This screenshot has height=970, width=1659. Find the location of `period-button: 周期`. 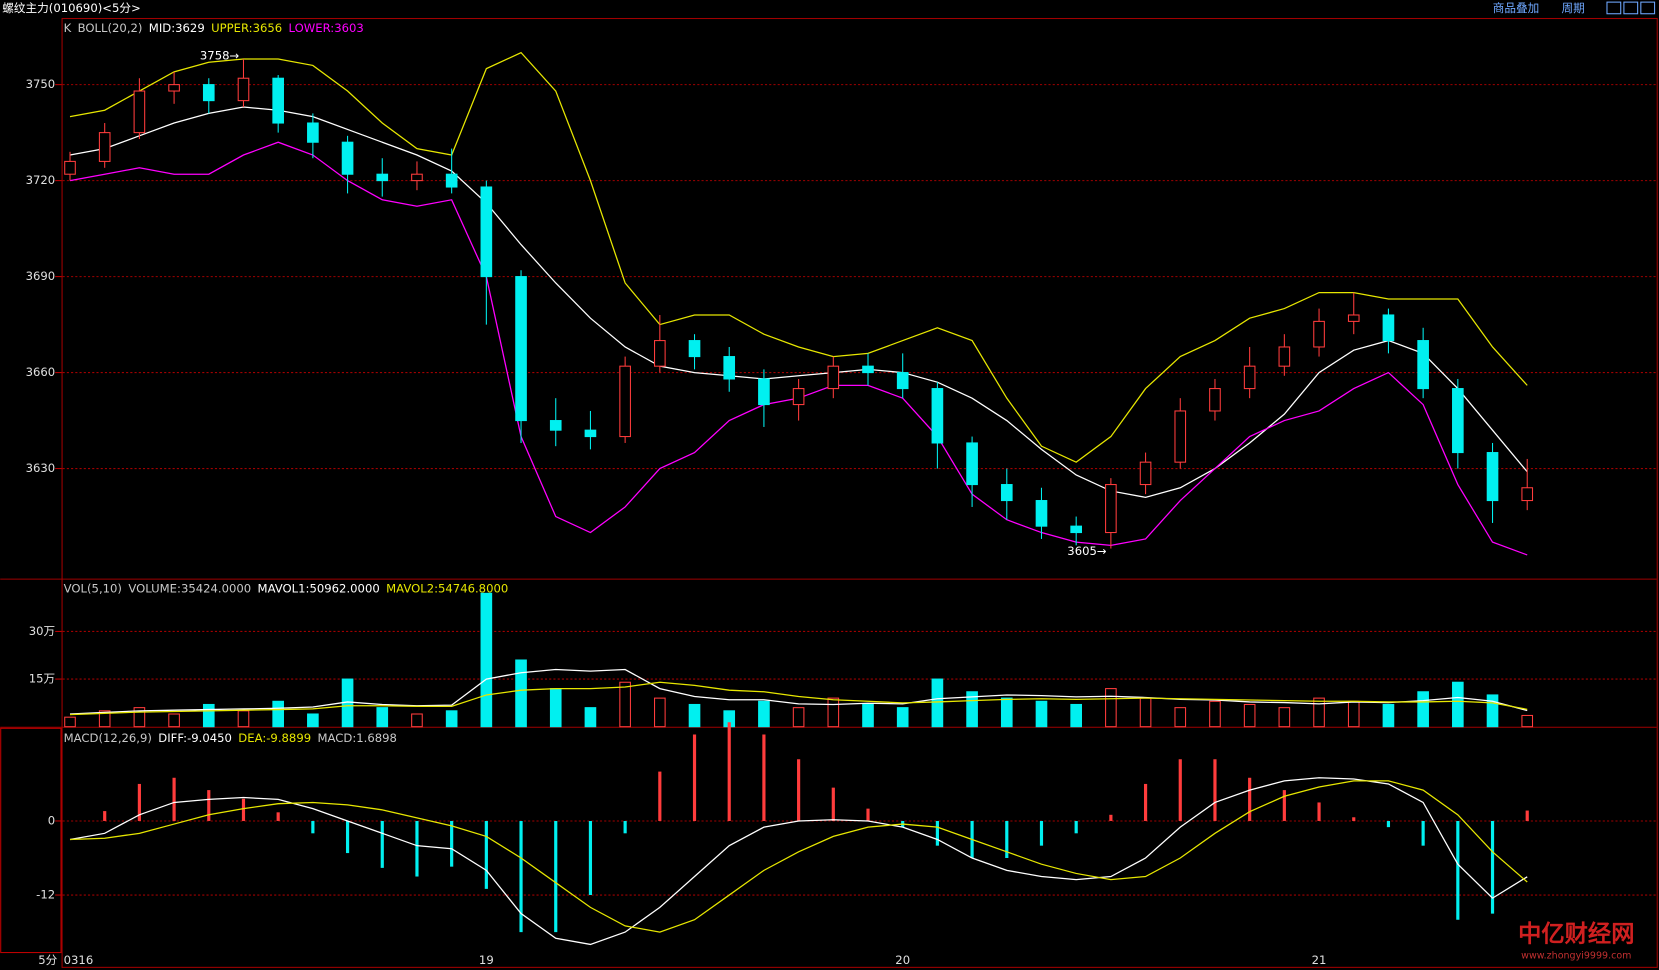

period-button: 周期 is located at coordinates (1572, 8).